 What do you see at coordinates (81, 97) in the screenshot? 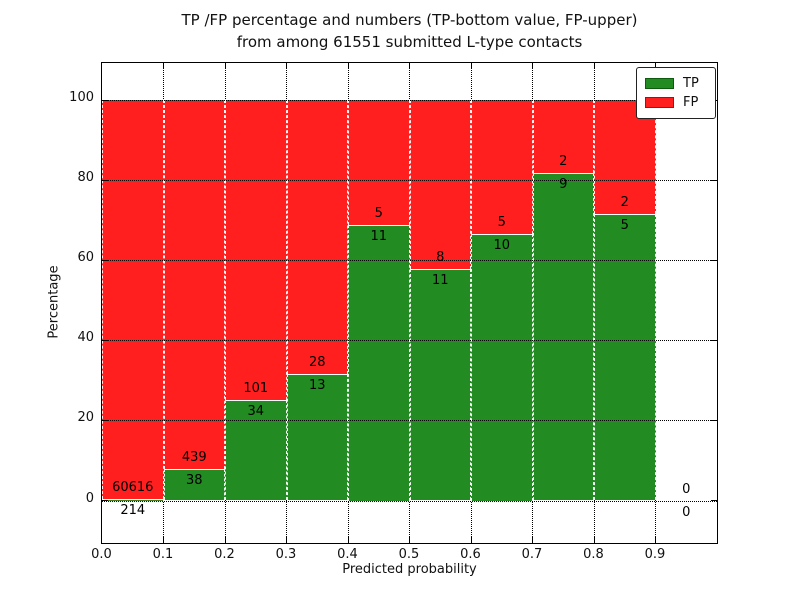
I see `y-tick-label: 100` at bounding box center [81, 97].